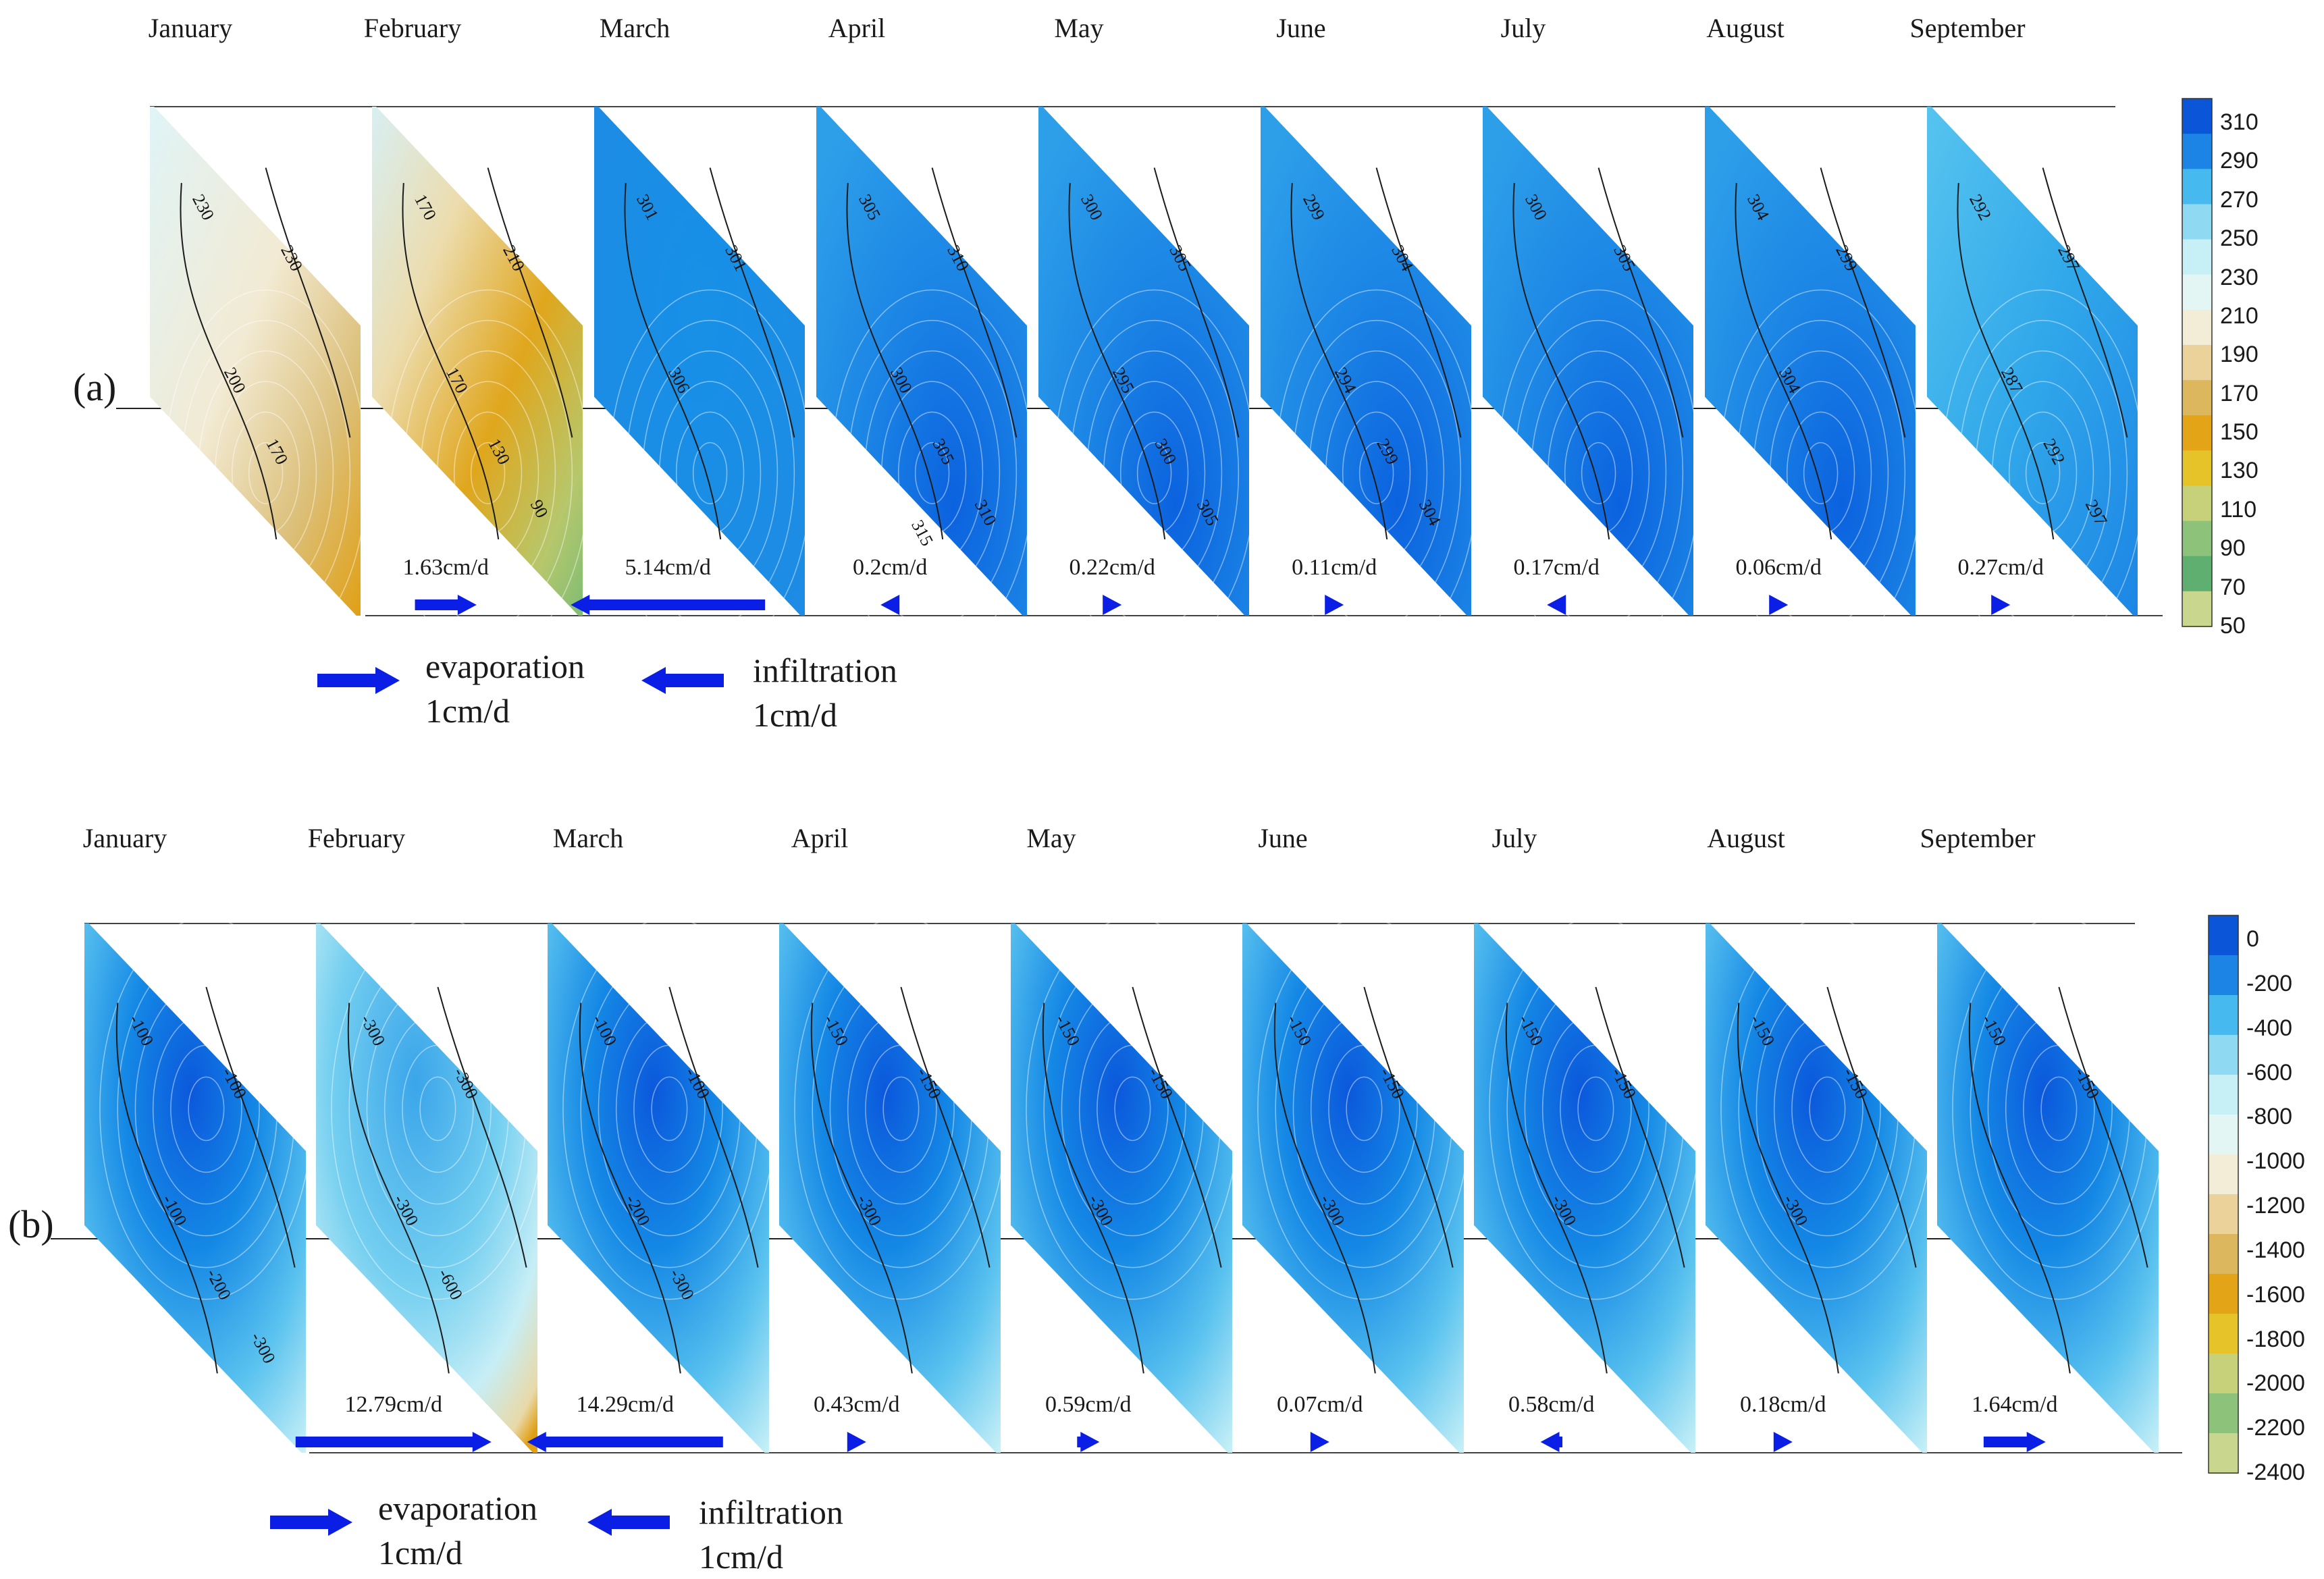 The height and width of the screenshot is (1579, 2324). Describe the element at coordinates (1967, 28) in the screenshot. I see `month-label-september-a: September` at that location.